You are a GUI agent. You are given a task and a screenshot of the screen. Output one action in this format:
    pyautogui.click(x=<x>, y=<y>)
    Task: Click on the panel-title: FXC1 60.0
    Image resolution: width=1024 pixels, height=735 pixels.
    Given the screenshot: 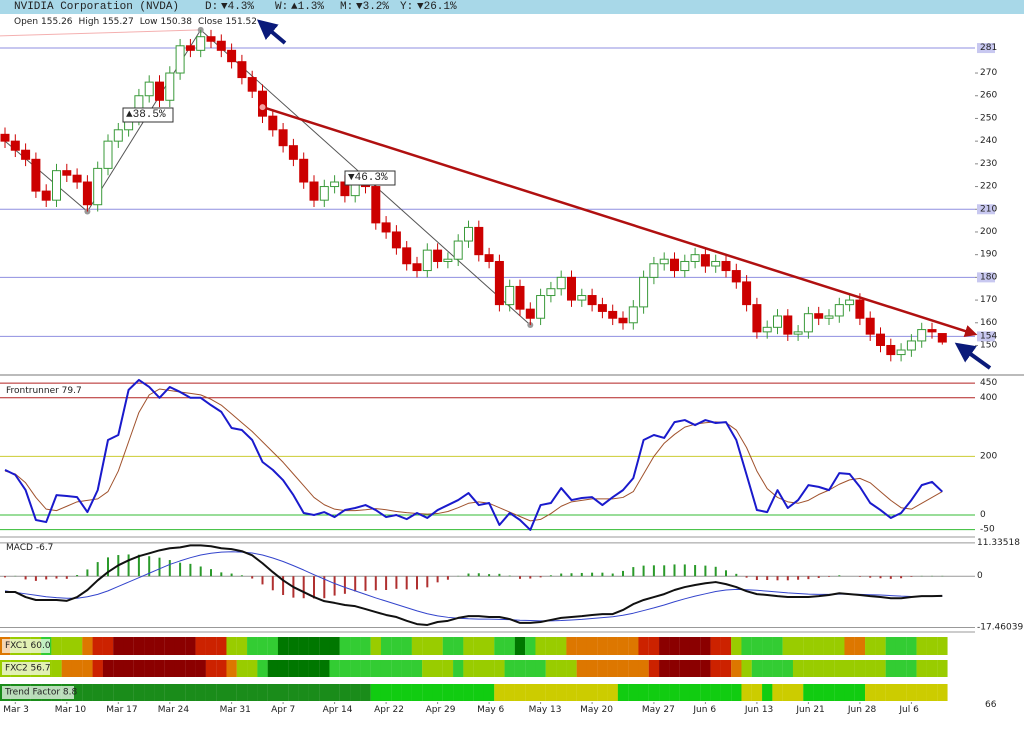 What is the action you would take?
    pyautogui.click(x=28, y=646)
    